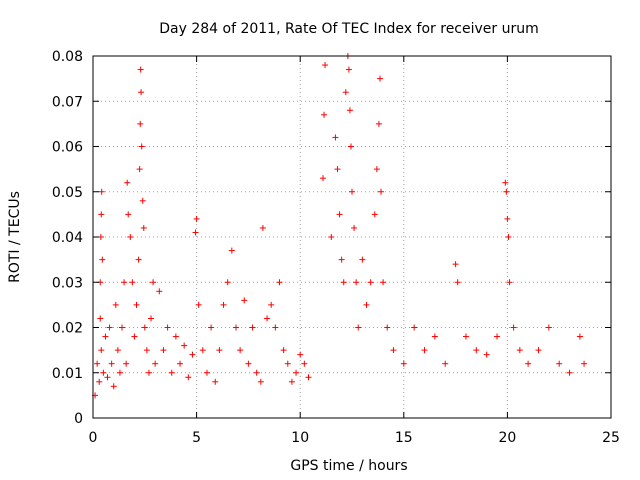  I want to click on y-tick-label: 0.02, so click(67, 329).